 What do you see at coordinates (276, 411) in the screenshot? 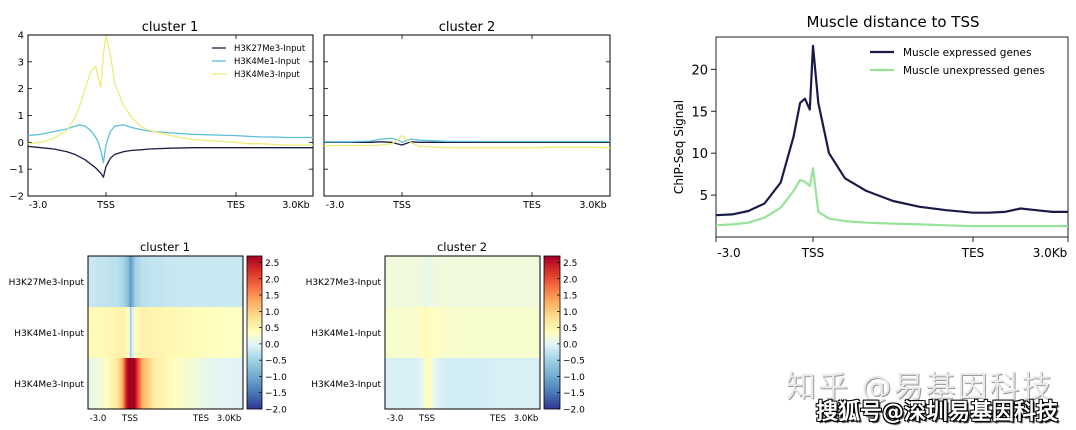
I see `colorbar-tick: −2.0` at bounding box center [276, 411].